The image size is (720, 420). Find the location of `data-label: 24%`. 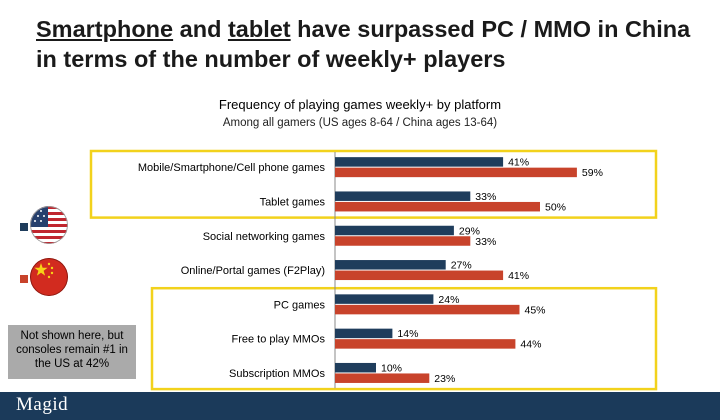

data-label: 24% is located at coordinates (448, 300).